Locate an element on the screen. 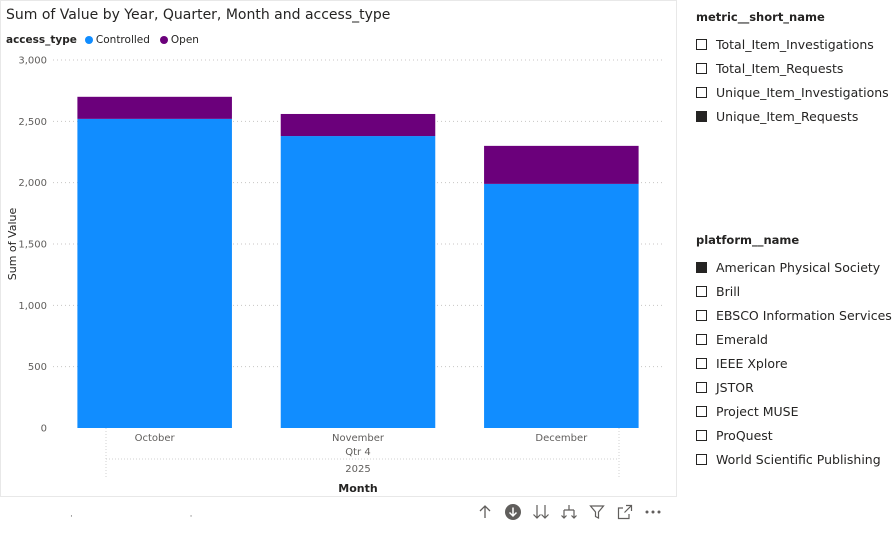 The width and height of the screenshot is (893, 540). platform-slicer-item-label: IEEE Xplore is located at coordinates (752, 363).